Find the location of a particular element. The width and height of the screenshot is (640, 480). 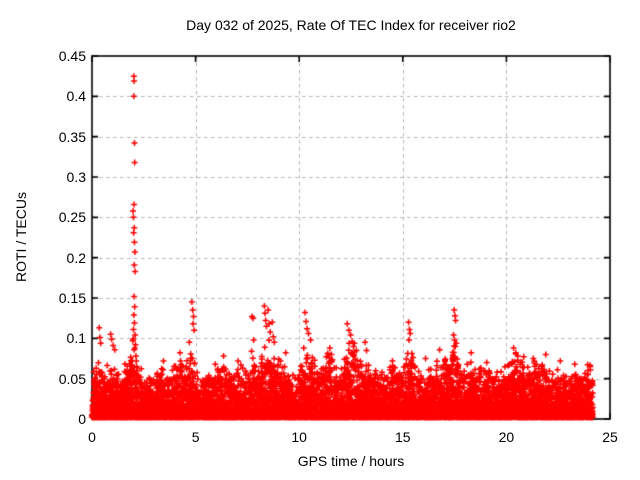

x-tick-label: 5 is located at coordinates (195, 437).